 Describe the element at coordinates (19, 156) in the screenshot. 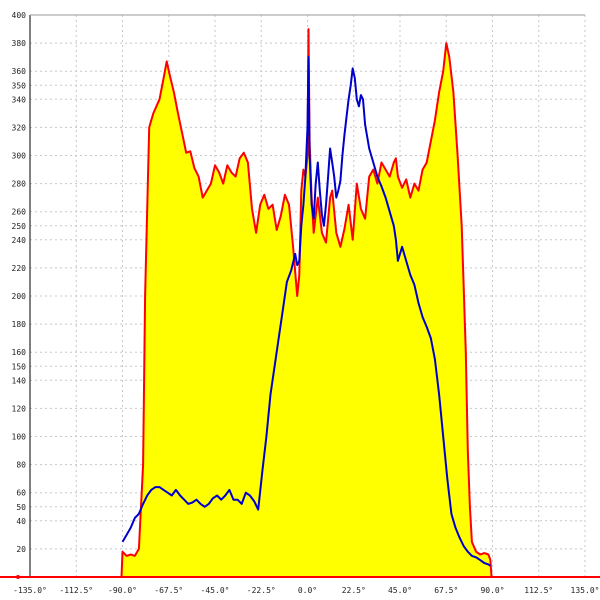

I see `y-tick-label: 300` at that location.